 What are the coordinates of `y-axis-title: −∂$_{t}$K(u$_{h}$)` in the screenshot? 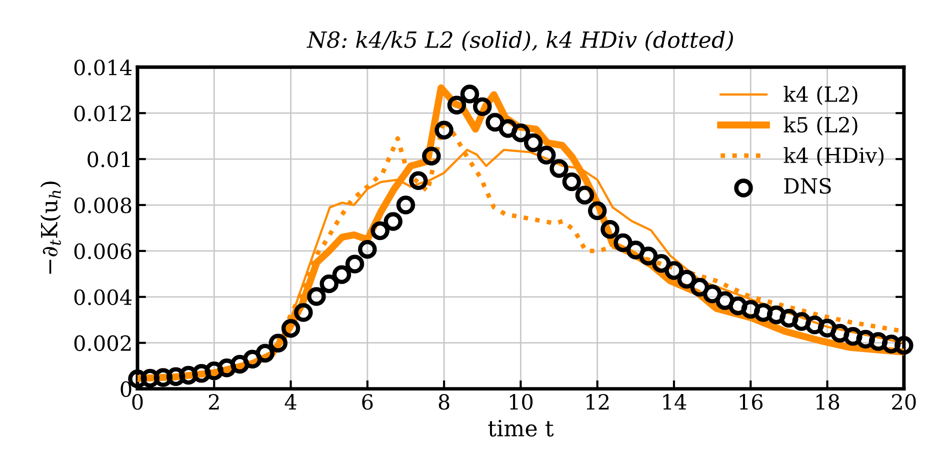 It's located at (50, 228).